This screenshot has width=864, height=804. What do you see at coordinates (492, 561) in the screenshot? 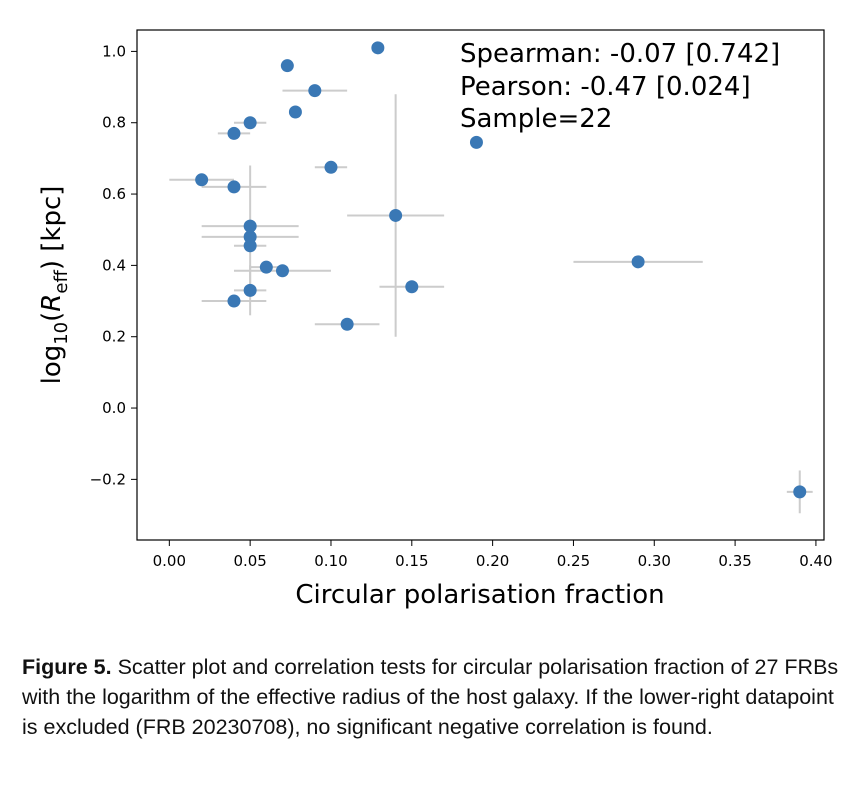
I see `x-tick-label: 0.20` at bounding box center [492, 561].